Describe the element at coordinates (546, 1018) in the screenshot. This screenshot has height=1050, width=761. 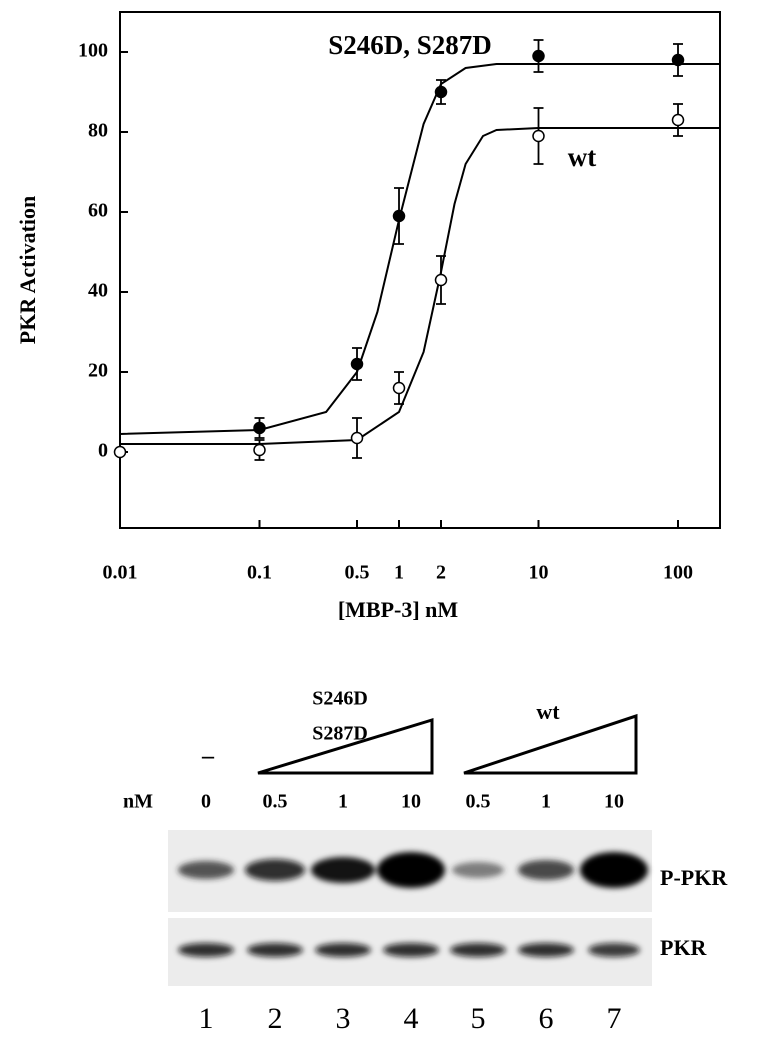
I see `lane-number: 6` at that location.